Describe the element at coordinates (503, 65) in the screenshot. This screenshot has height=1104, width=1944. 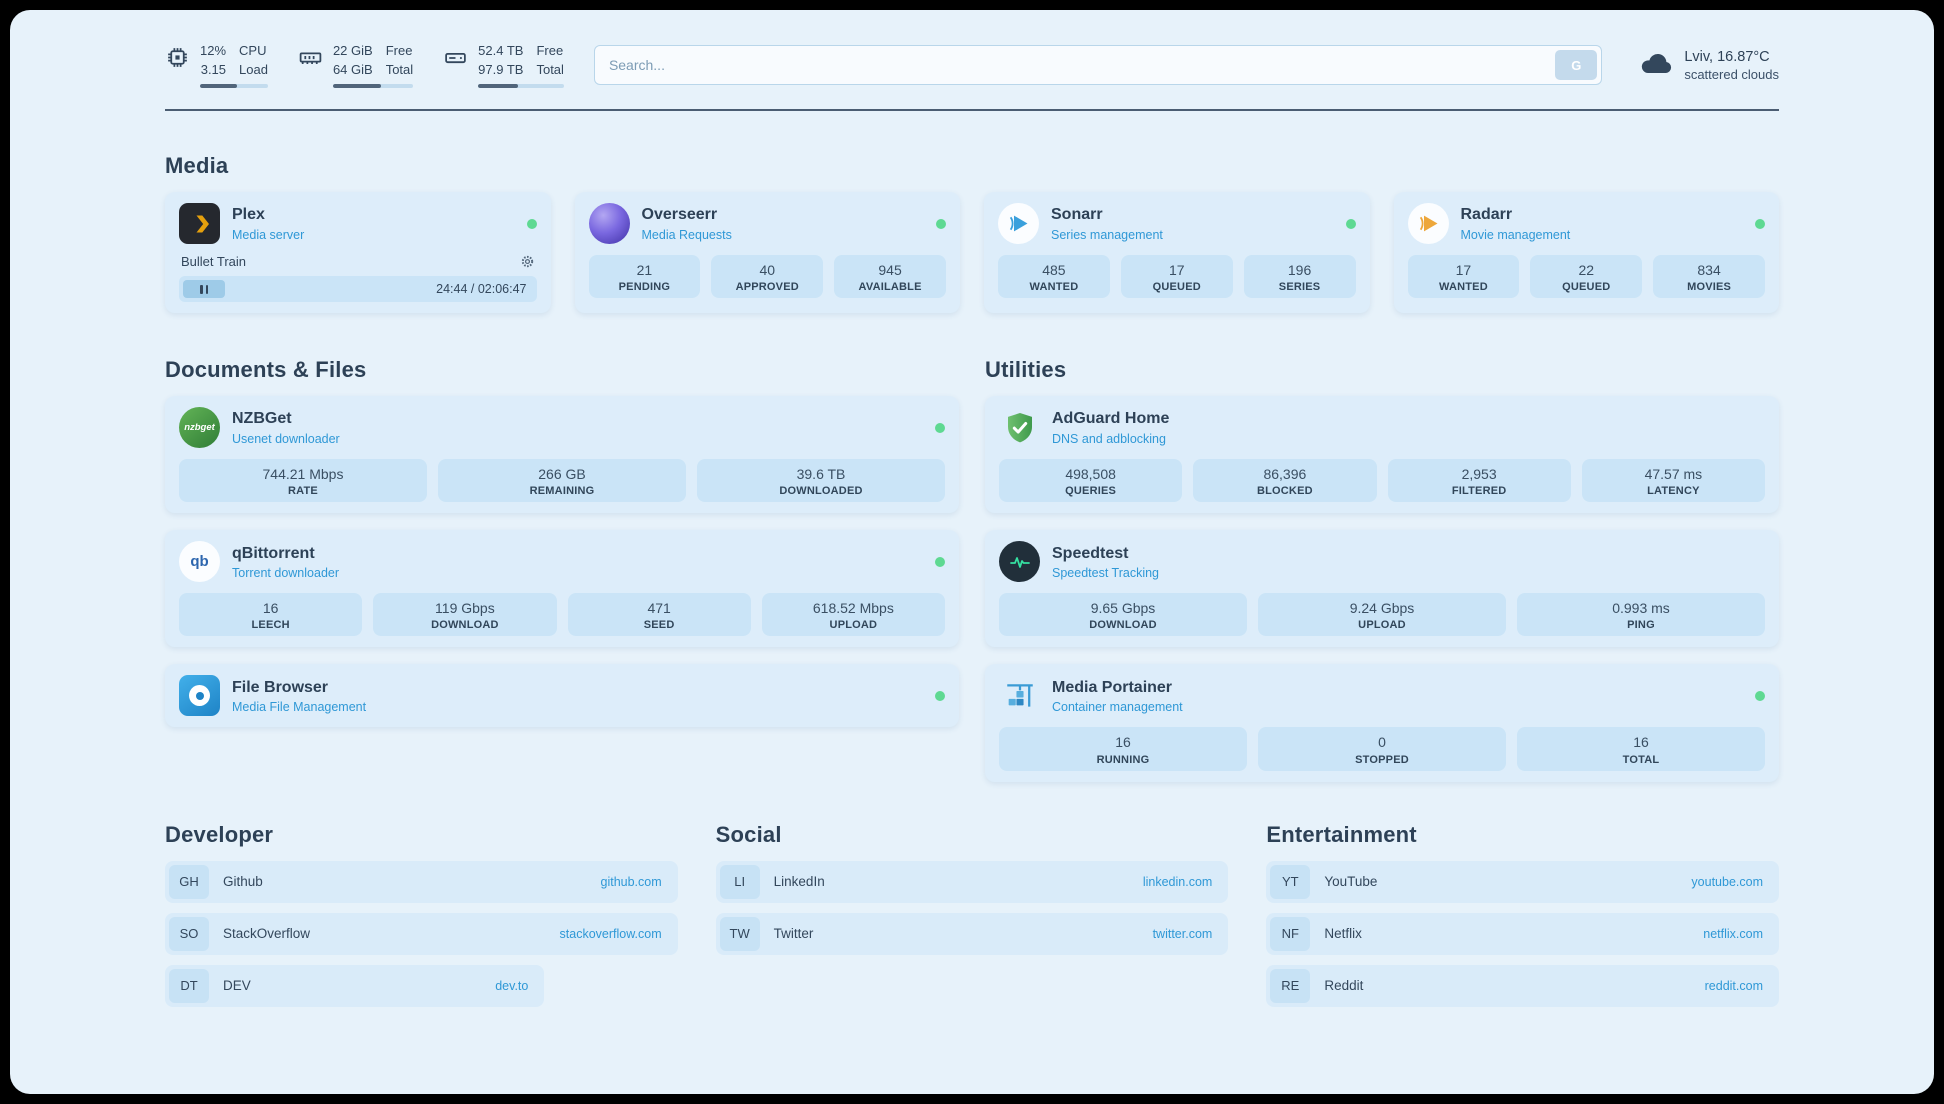
I see `disk-widget: 52.4 TB 97.9 TB Free Total` at that location.